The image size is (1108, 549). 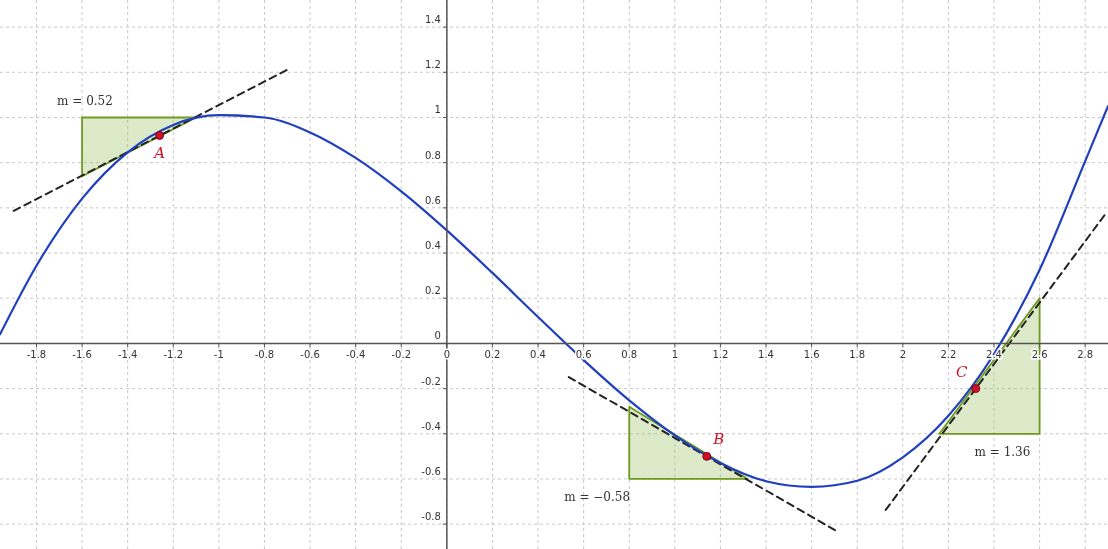 What do you see at coordinates (1085, 355) in the screenshot?
I see `x-tick-label: 2.8` at bounding box center [1085, 355].